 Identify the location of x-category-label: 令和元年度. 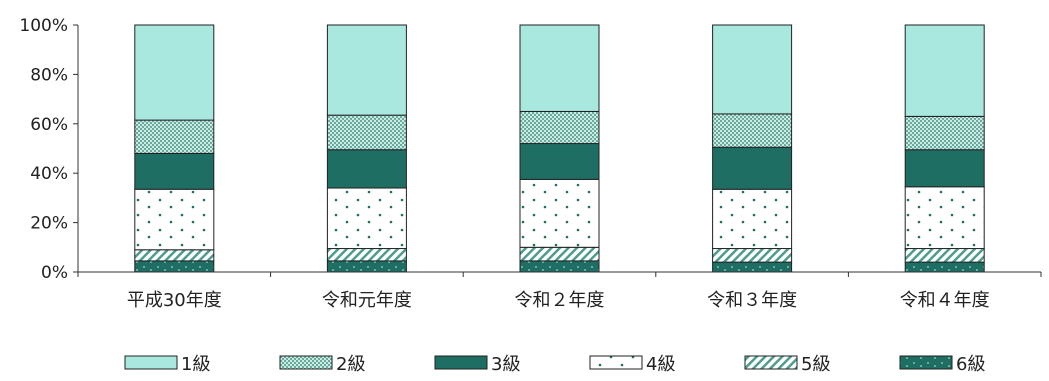
(367, 300).